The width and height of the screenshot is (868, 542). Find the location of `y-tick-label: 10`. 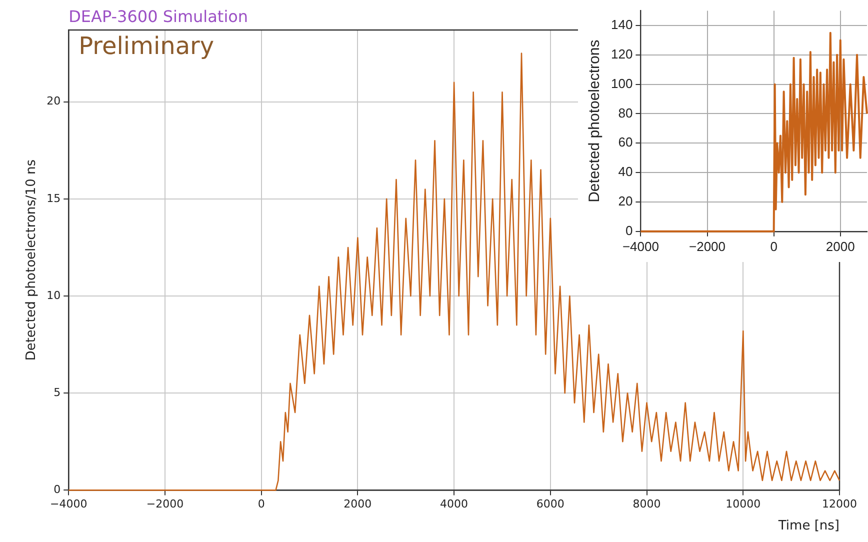

y-tick-label: 10 is located at coordinates (53, 295).